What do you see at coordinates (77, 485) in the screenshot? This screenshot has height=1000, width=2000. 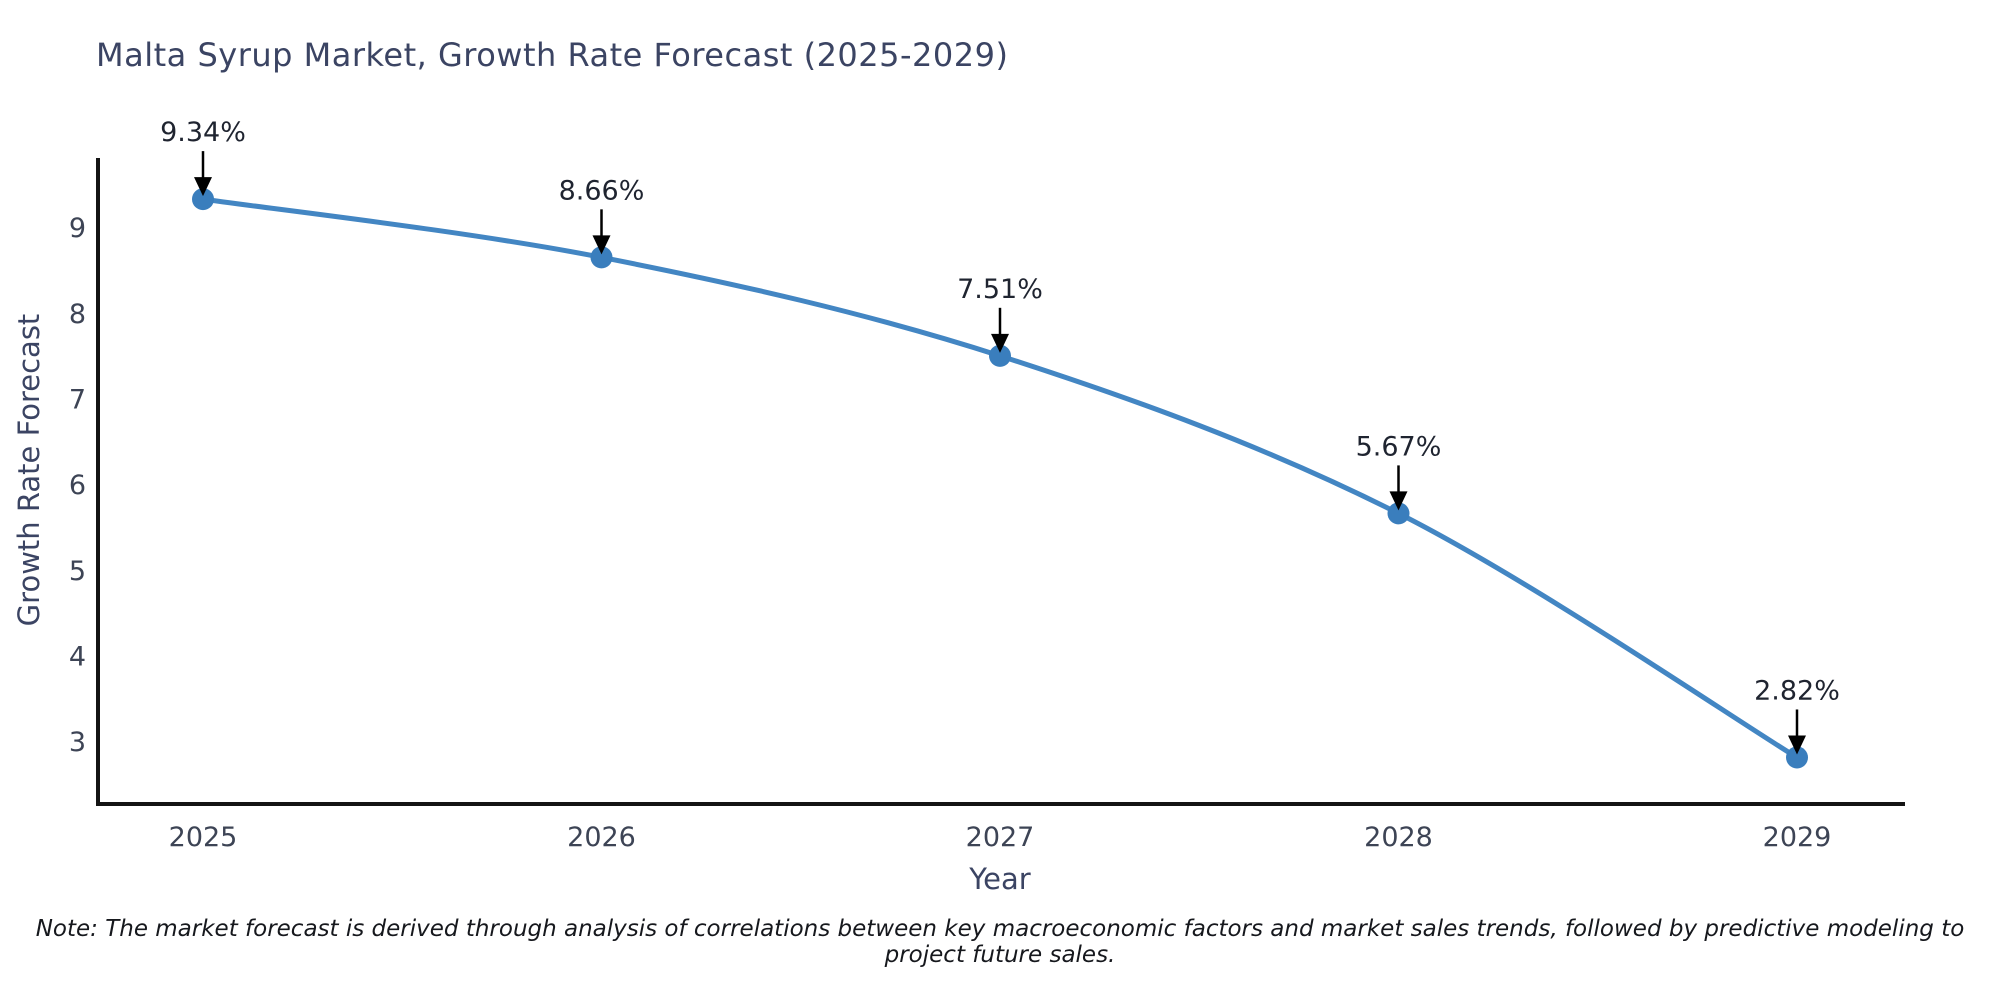 I see `y-tick-label: 6` at bounding box center [77, 485].